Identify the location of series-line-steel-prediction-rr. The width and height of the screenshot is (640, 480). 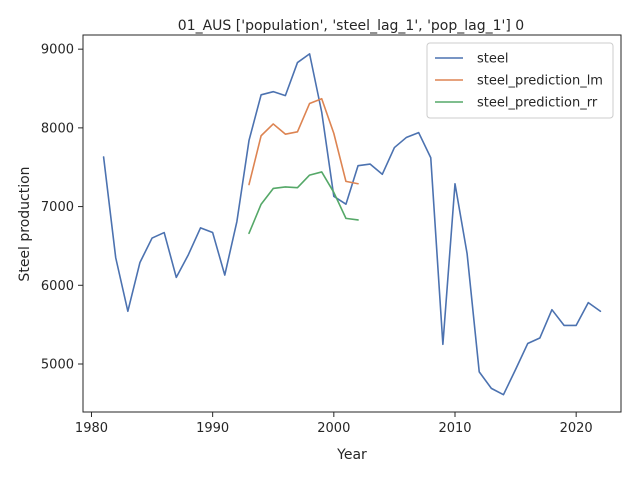
(303, 203).